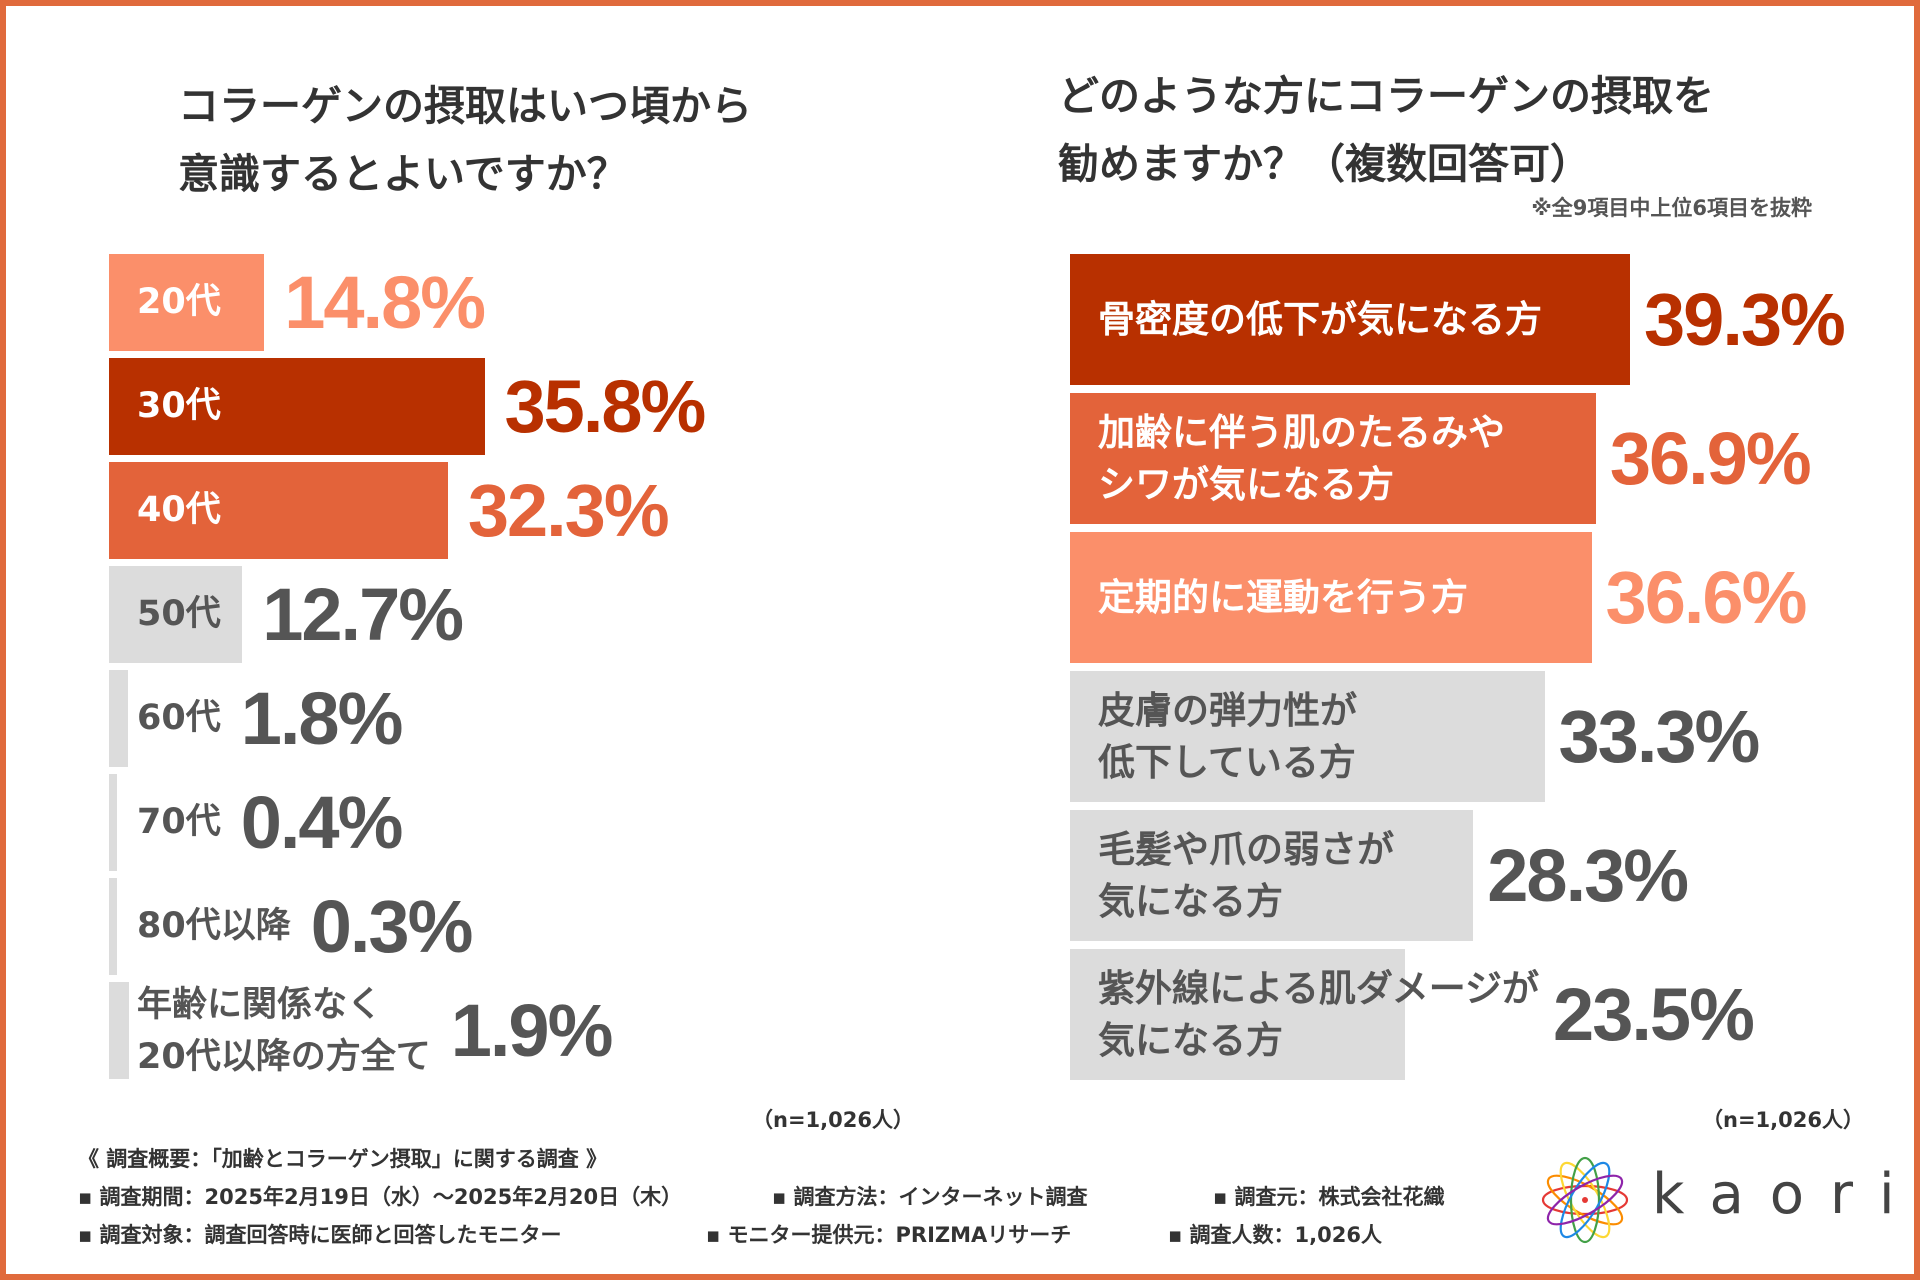  What do you see at coordinates (322, 822) in the screenshot?
I see `left-value-label-5: 0.4%` at bounding box center [322, 822].